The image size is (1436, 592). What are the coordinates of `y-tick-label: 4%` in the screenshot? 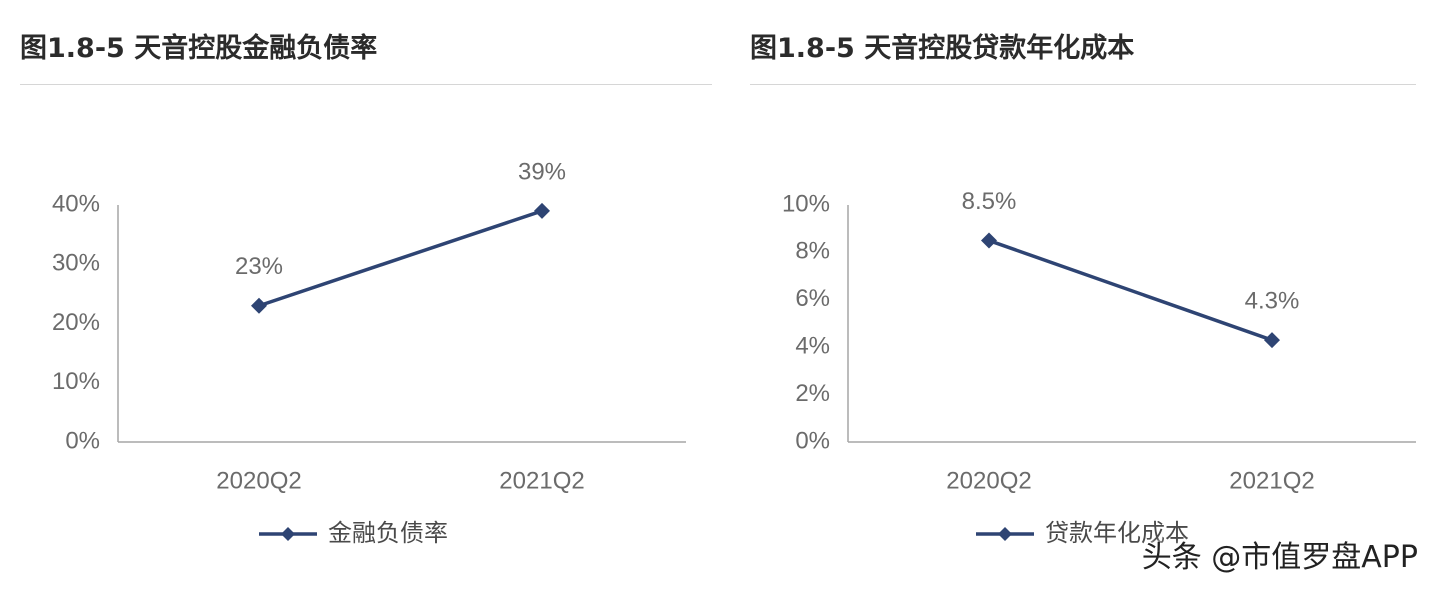 It's located at (812, 346).